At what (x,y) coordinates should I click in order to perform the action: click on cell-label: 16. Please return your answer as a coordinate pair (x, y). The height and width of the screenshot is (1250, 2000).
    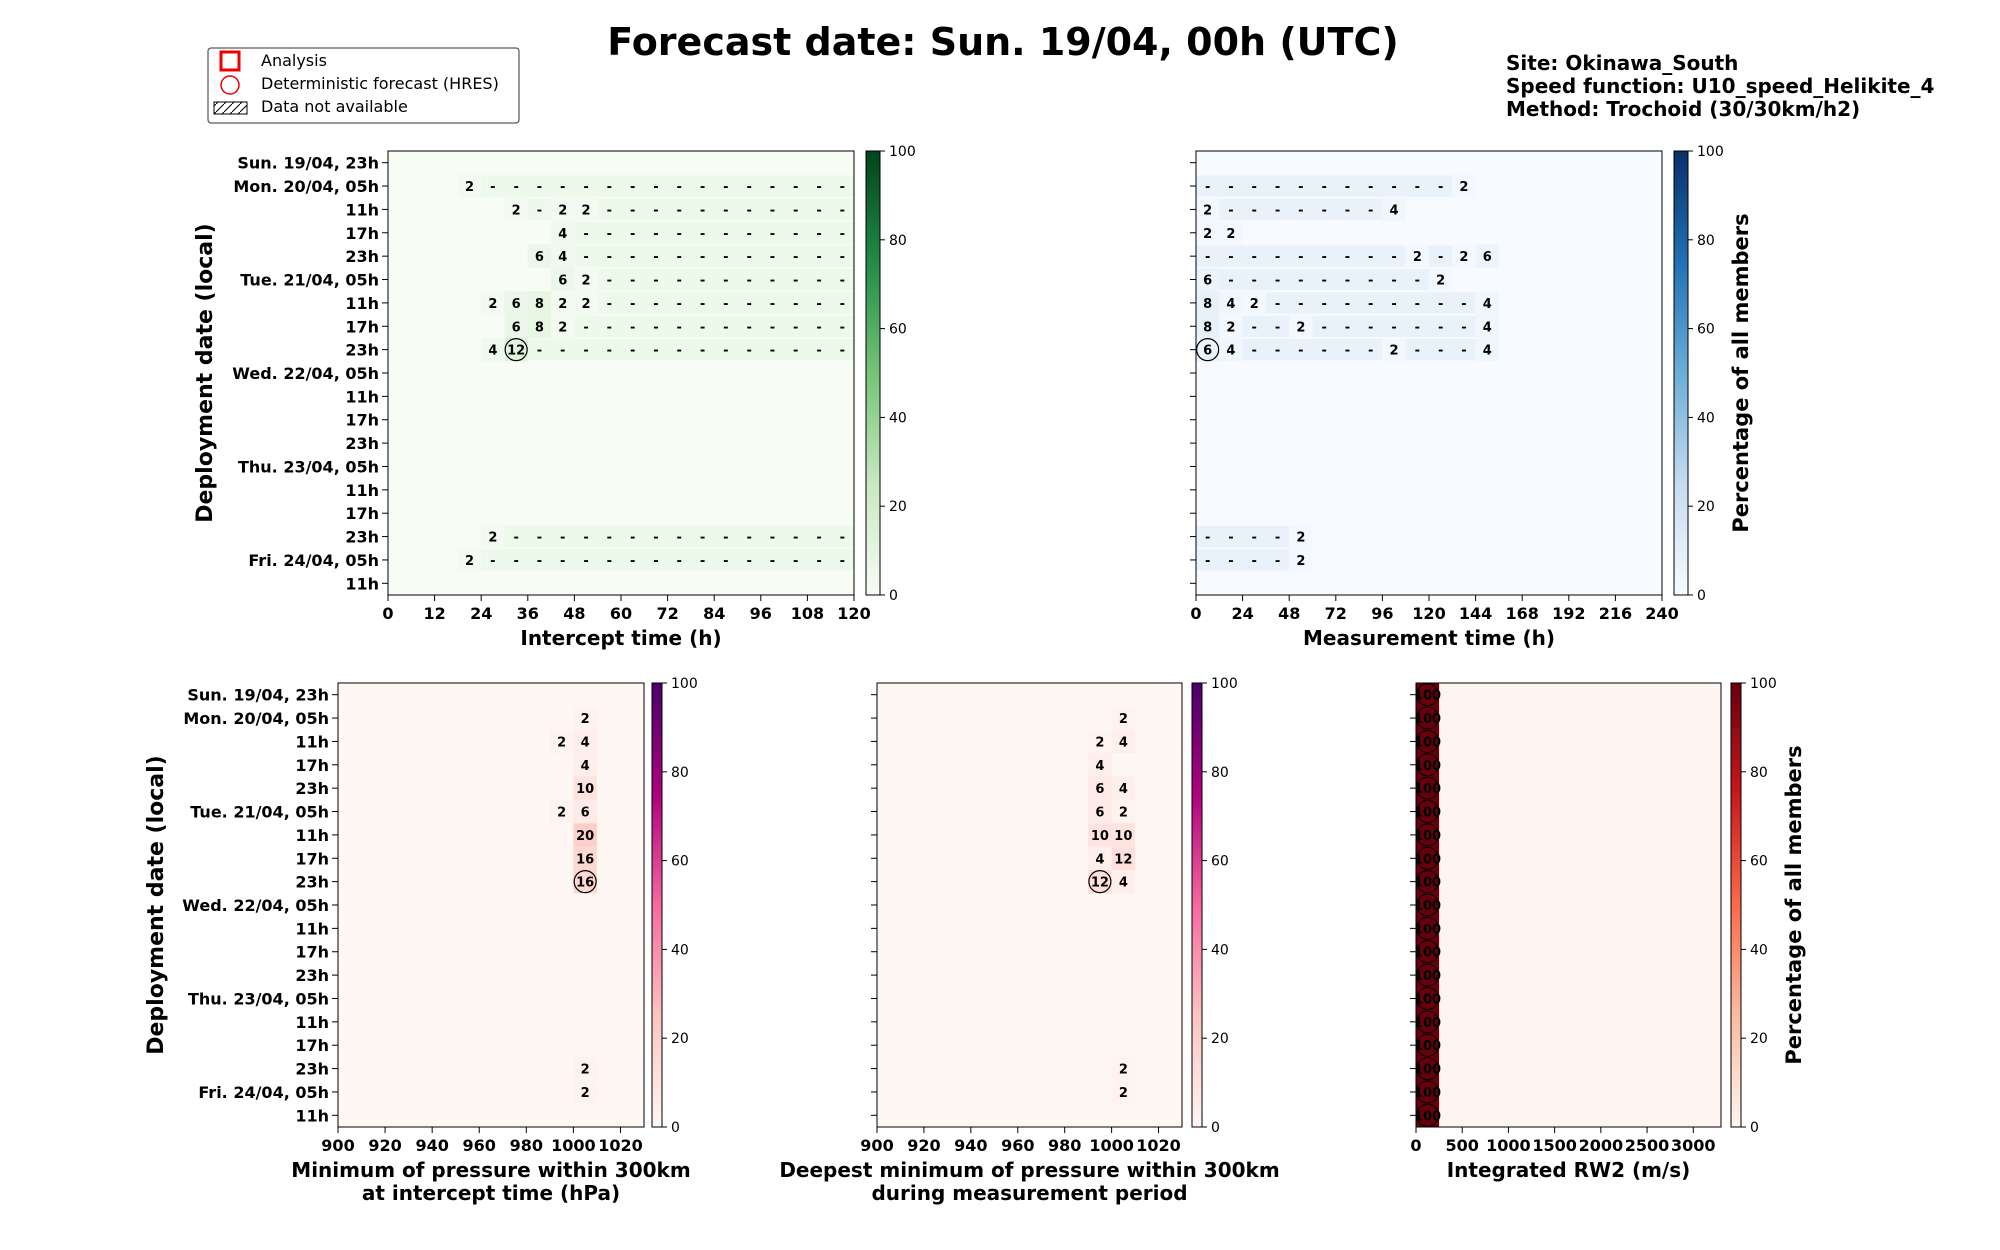
    Looking at the image, I should click on (585, 883).